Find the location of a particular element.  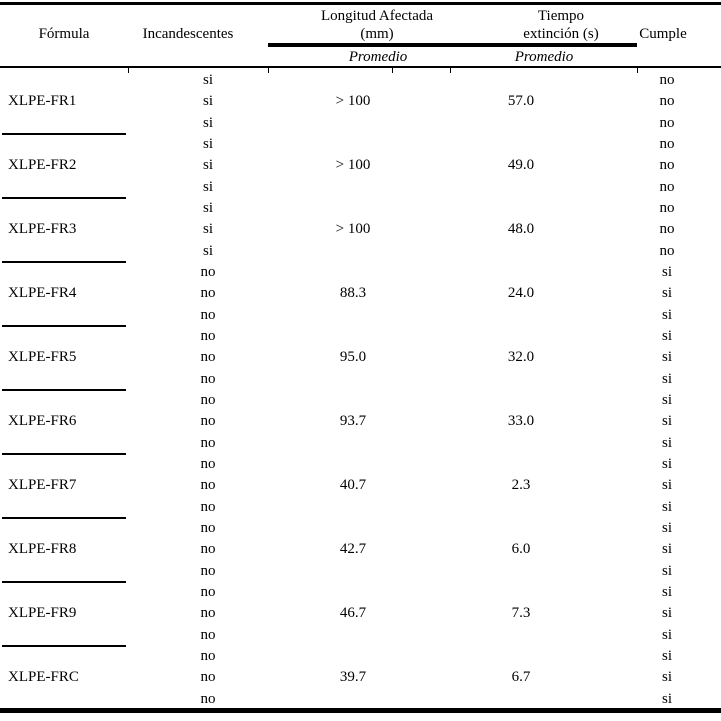

measurement-span-rule is located at coordinates (452, 45).